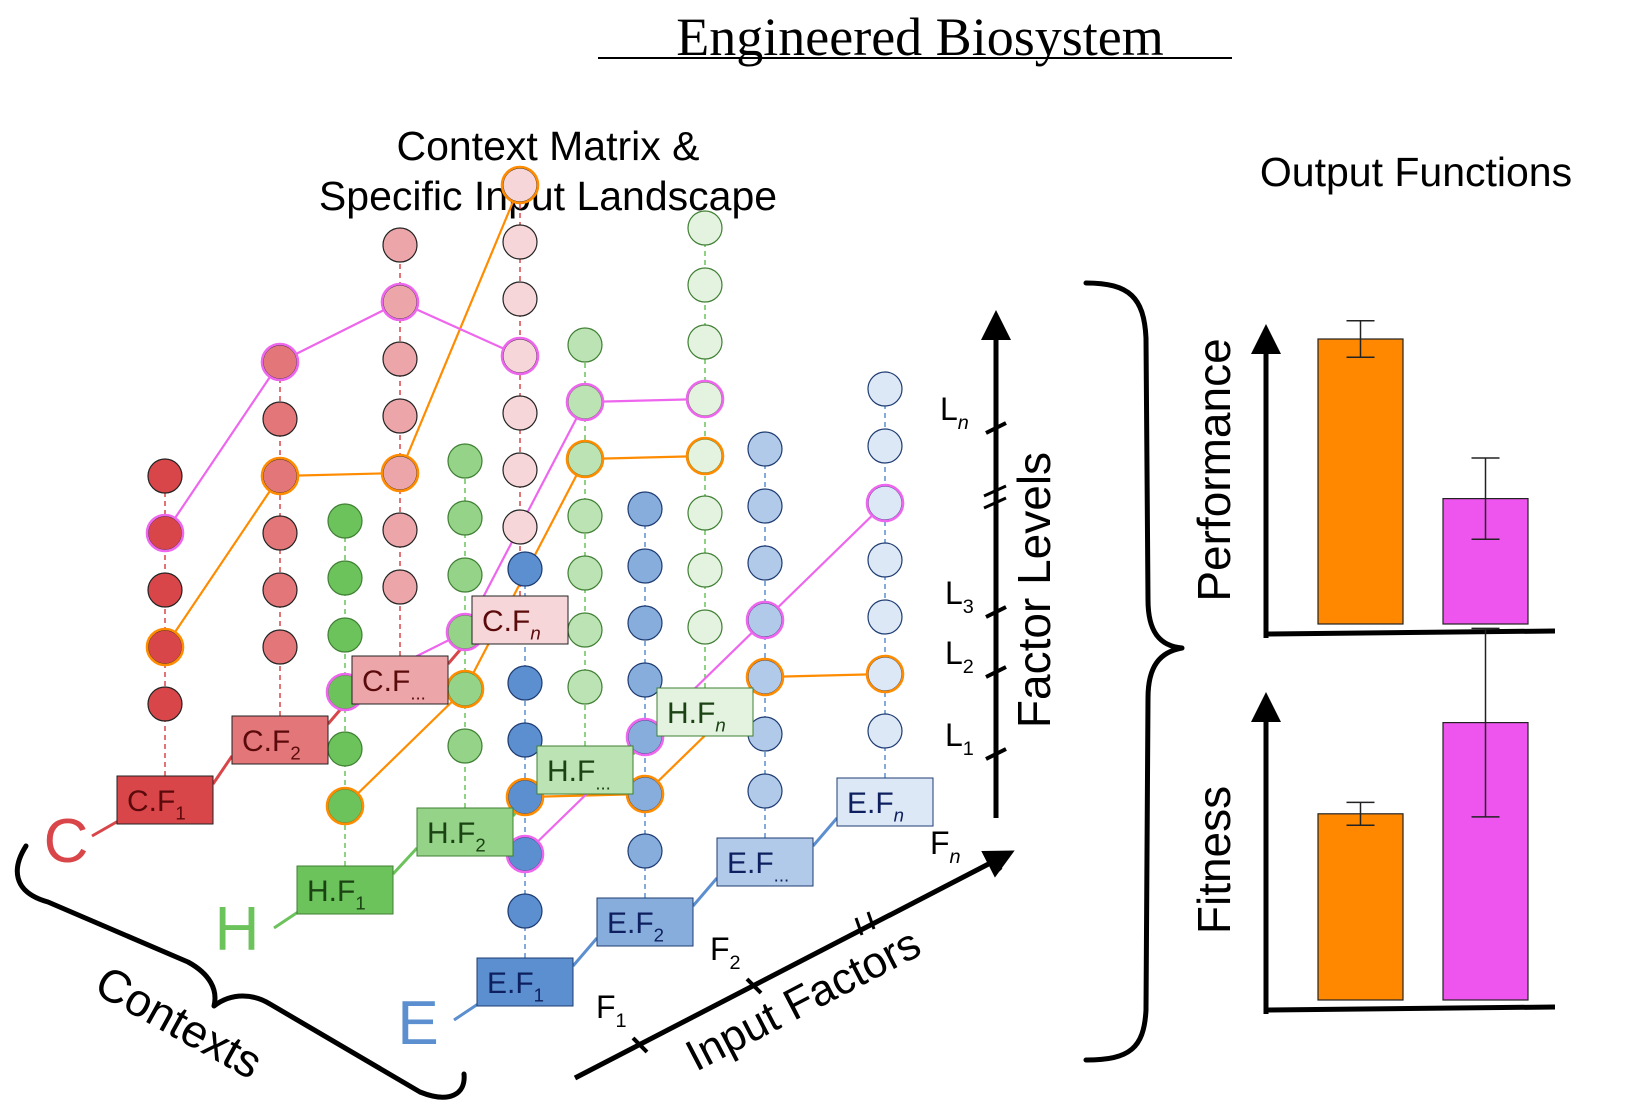 The width and height of the screenshot is (1644, 1116). I want to click on contexts-label: Contexts, so click(179, 1021).